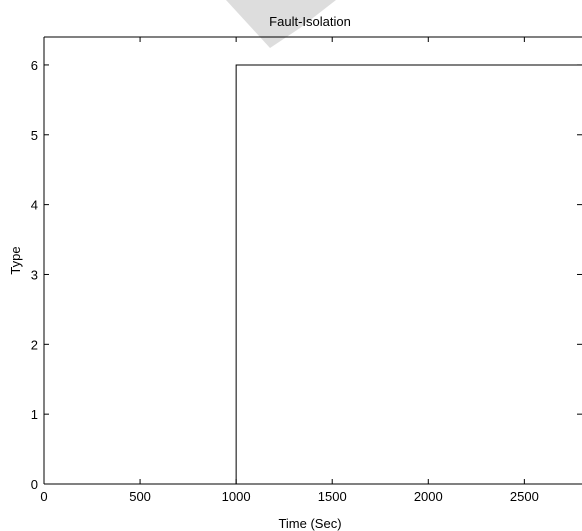 The width and height of the screenshot is (582, 531). I want to click on y-tick-label: 3, so click(34, 274).